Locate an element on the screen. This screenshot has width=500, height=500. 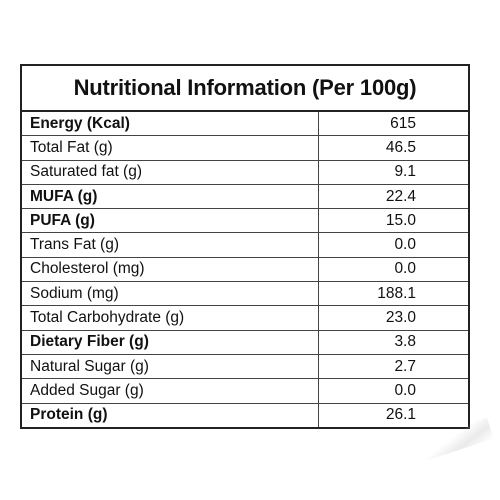
nutrient-label: Saturated fat (g) is located at coordinates (170, 172).